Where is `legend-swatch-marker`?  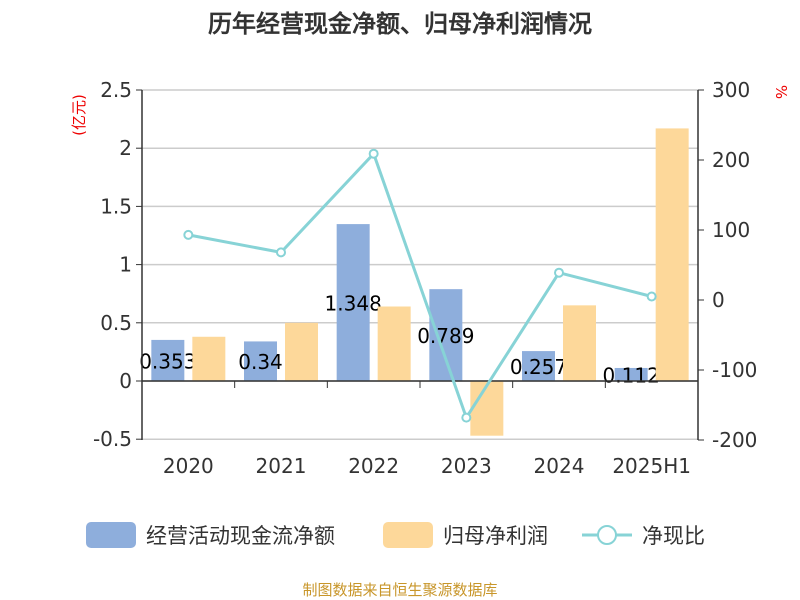
legend-swatch-marker is located at coordinates (607, 535).